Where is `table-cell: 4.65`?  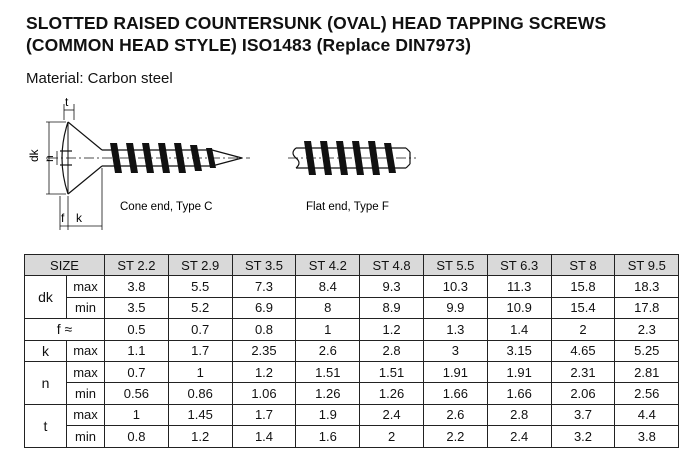 table-cell: 4.65 is located at coordinates (583, 350).